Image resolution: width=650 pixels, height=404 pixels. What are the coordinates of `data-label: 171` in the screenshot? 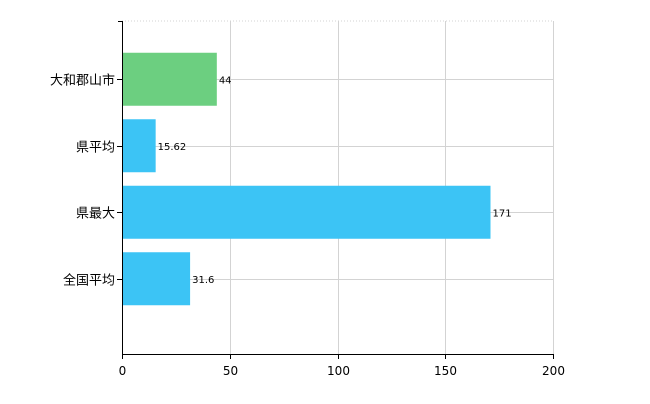 It's located at (502, 213).